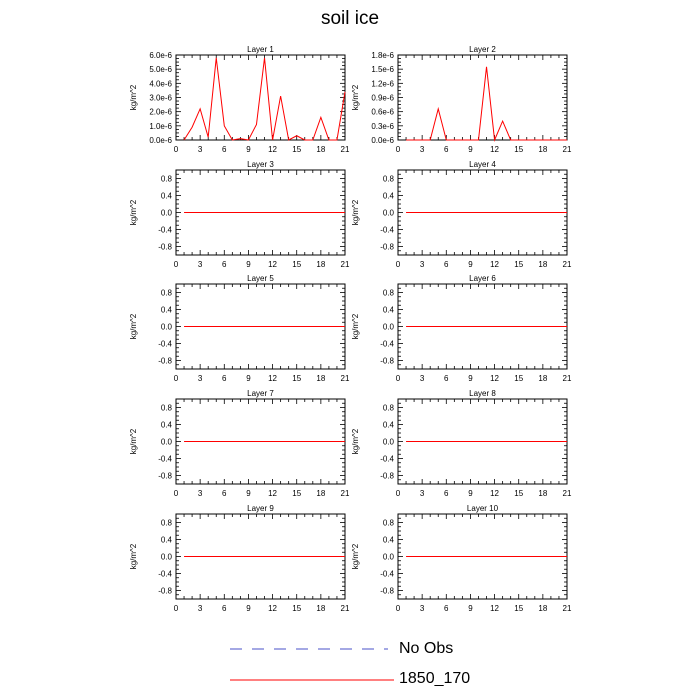 The height and width of the screenshot is (700, 700). What do you see at coordinates (260, 164) in the screenshot?
I see `panel-3-title: Layer 3` at bounding box center [260, 164].